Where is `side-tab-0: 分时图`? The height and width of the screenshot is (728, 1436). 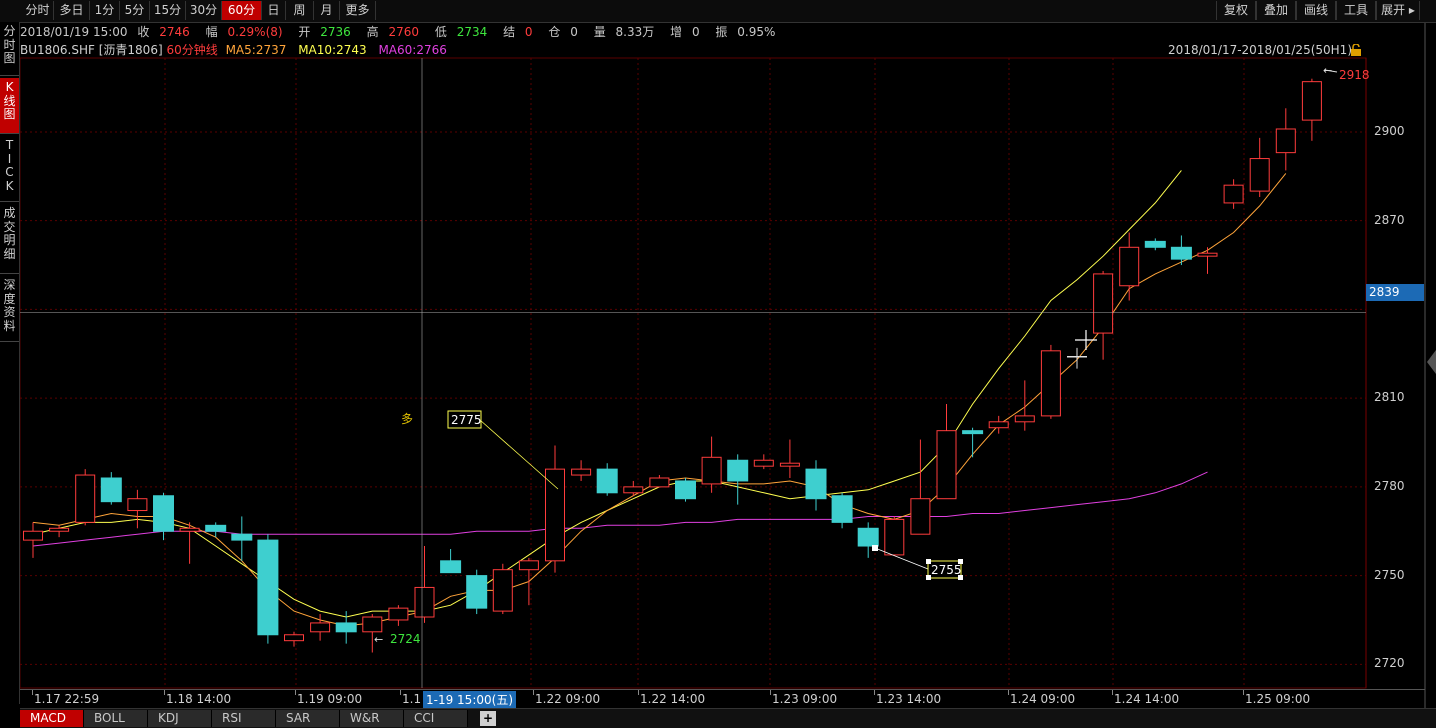
side-tab-0: 分时图 is located at coordinates (9, 49).